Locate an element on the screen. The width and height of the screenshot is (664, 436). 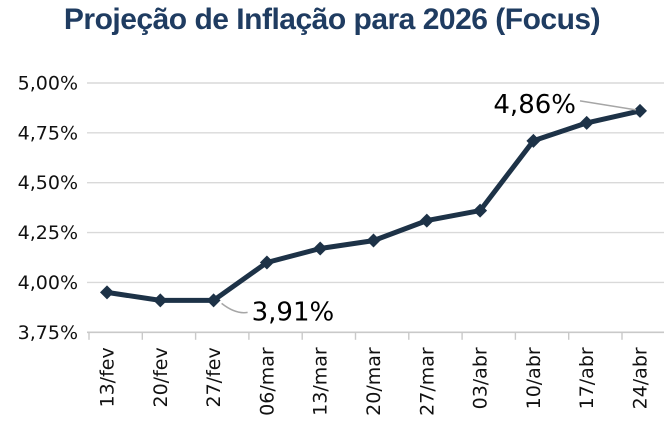
x-axis-tick-label: 10/abr is located at coordinates (534, 378).